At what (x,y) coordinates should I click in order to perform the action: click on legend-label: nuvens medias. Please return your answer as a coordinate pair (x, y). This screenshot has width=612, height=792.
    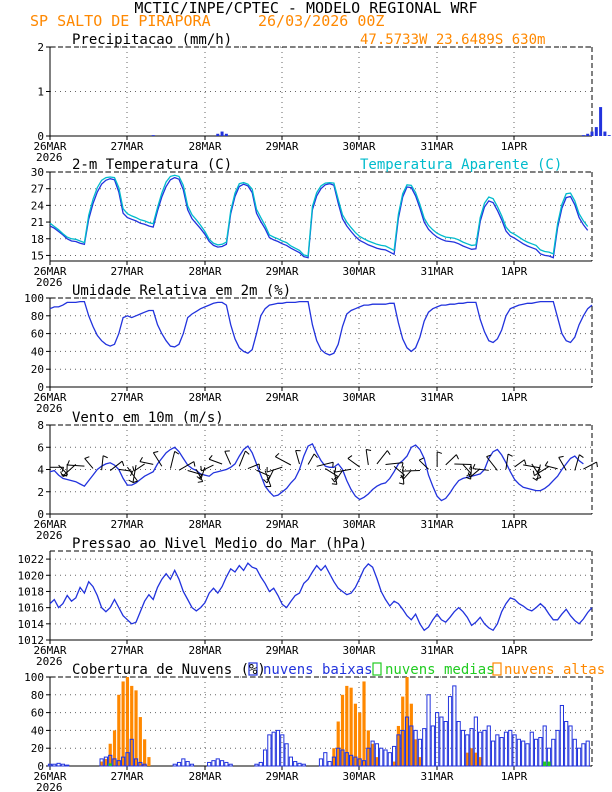
    Looking at the image, I should click on (440, 670).